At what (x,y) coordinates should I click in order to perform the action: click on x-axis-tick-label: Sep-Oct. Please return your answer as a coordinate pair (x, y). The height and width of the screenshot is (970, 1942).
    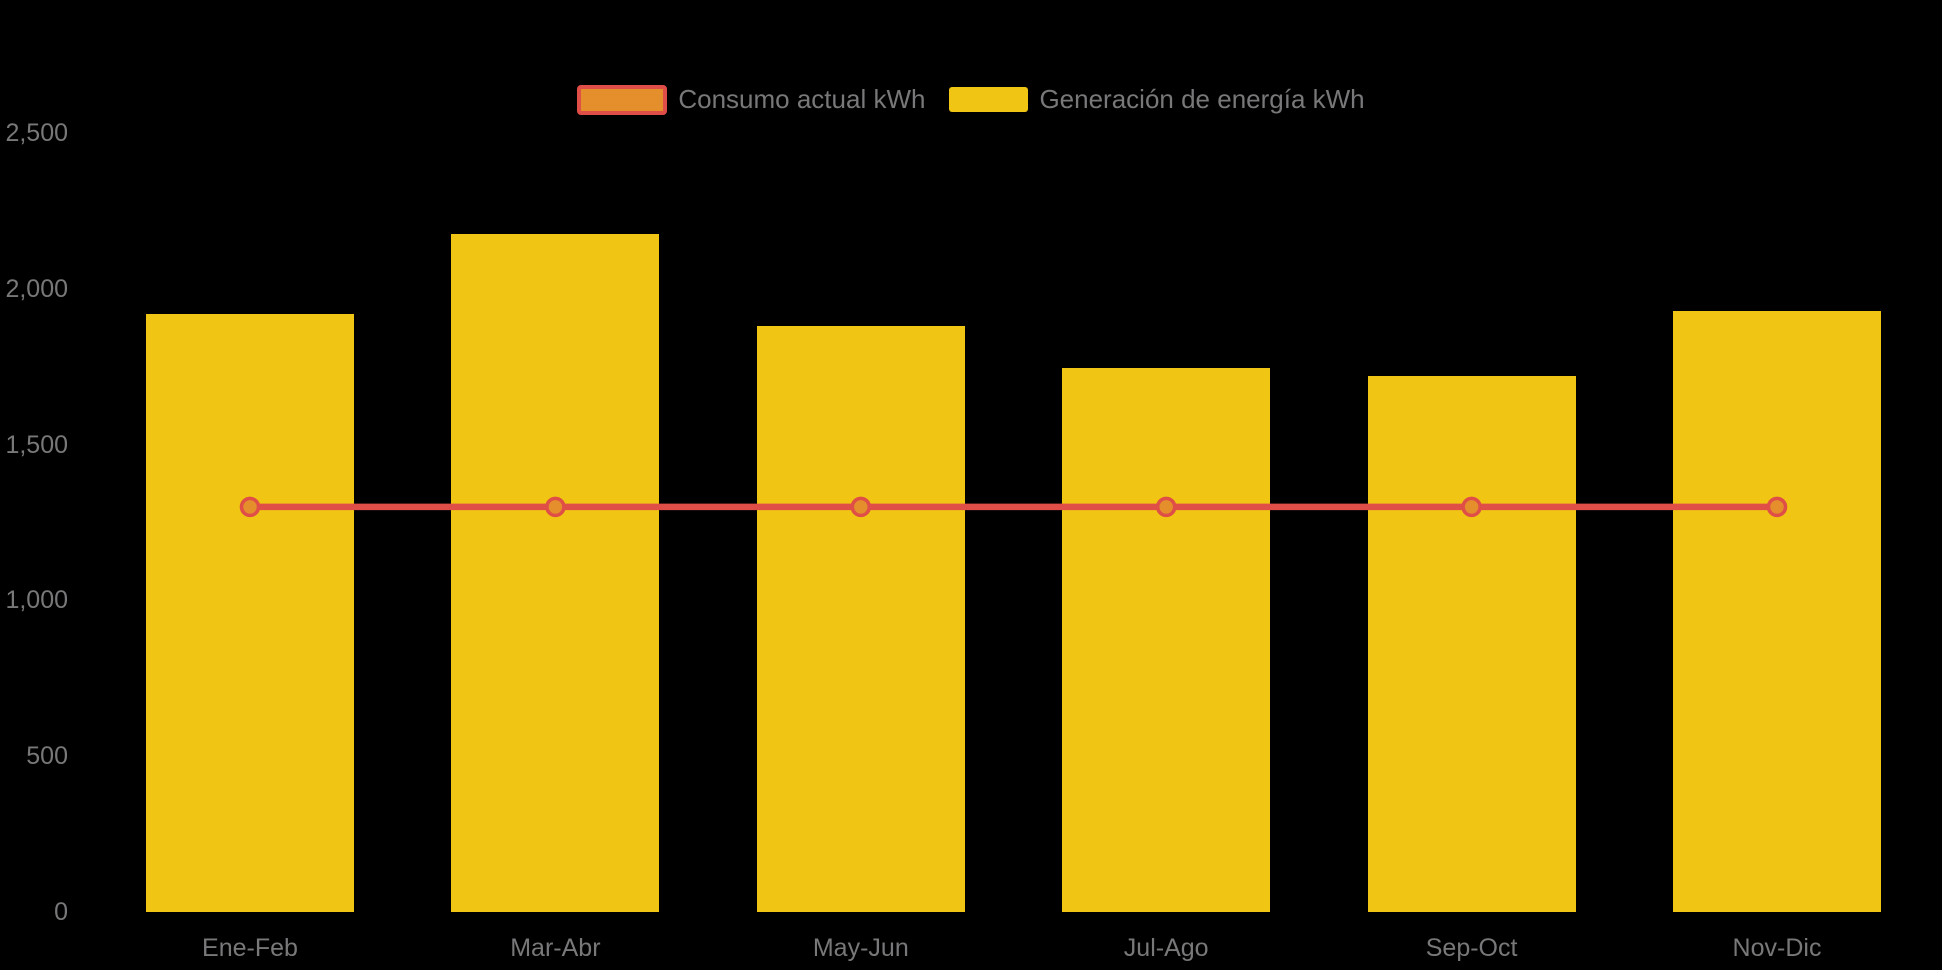
    Looking at the image, I should click on (1471, 948).